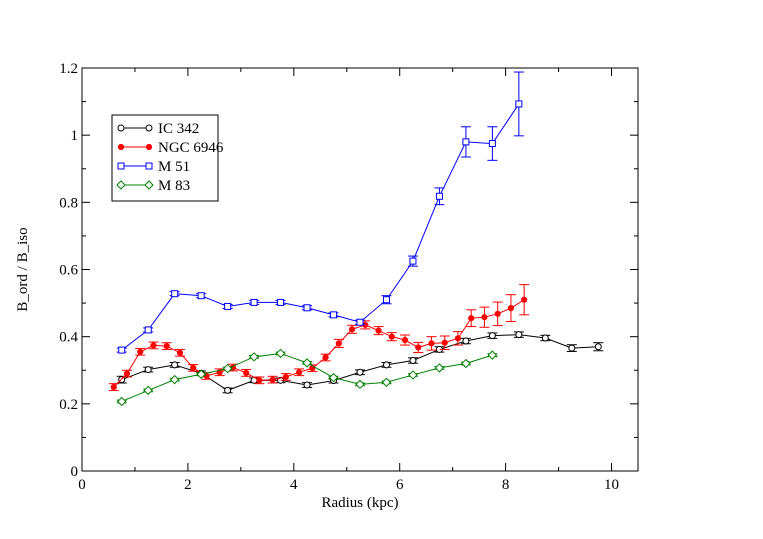  I want to click on x-tick-label: 2, so click(188, 485).